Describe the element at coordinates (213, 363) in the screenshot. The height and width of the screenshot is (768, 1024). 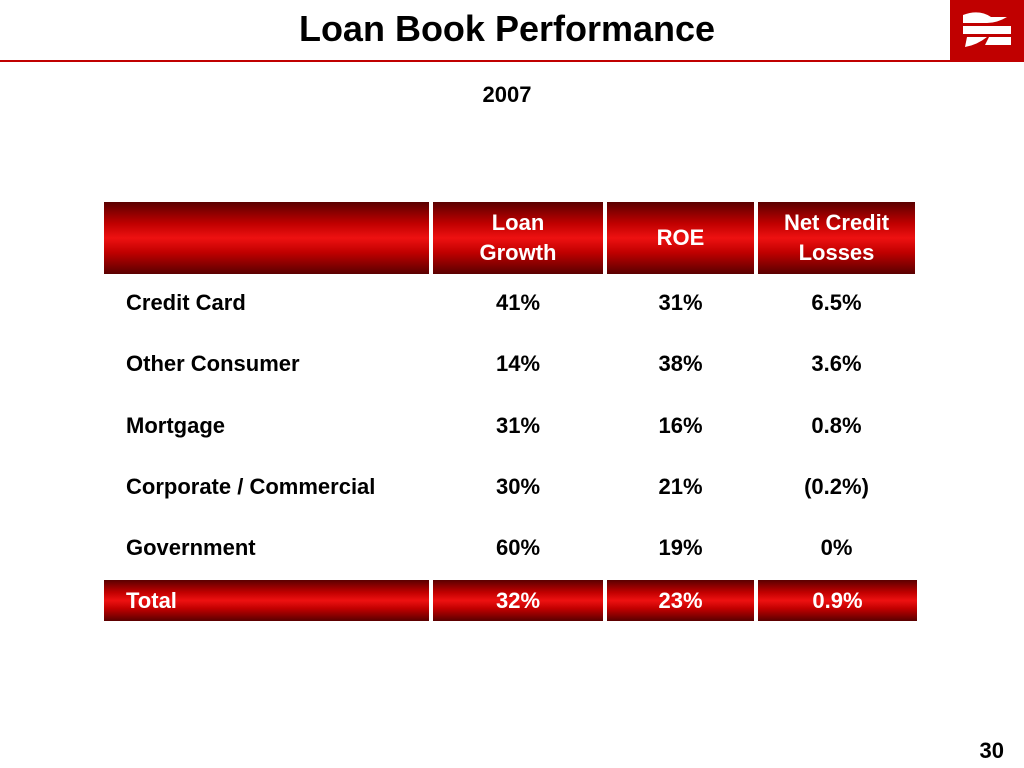
I see `row-label: Other Consumer` at that location.